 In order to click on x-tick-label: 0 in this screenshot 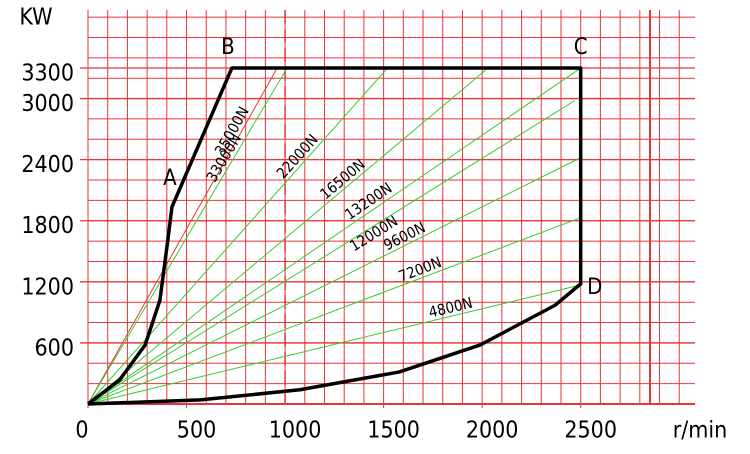, I will do `click(81, 431)`.